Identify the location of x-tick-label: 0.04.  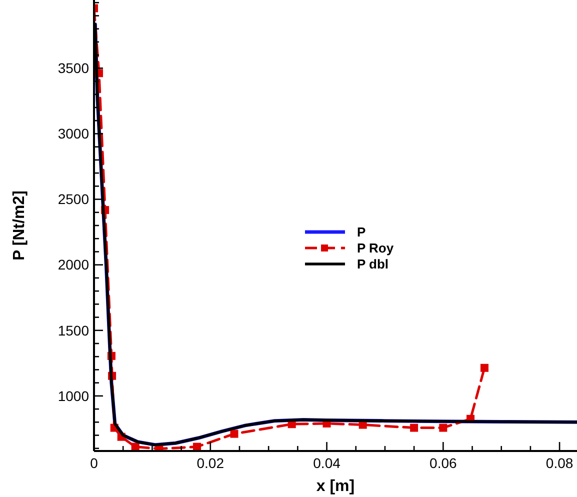
(327, 463).